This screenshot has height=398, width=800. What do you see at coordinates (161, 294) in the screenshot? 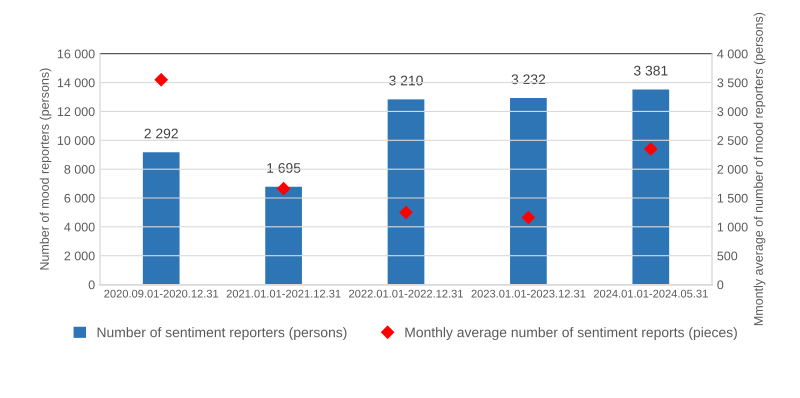
I see `x-tick-label: 2020.09.01-2020.12.31` at bounding box center [161, 294].